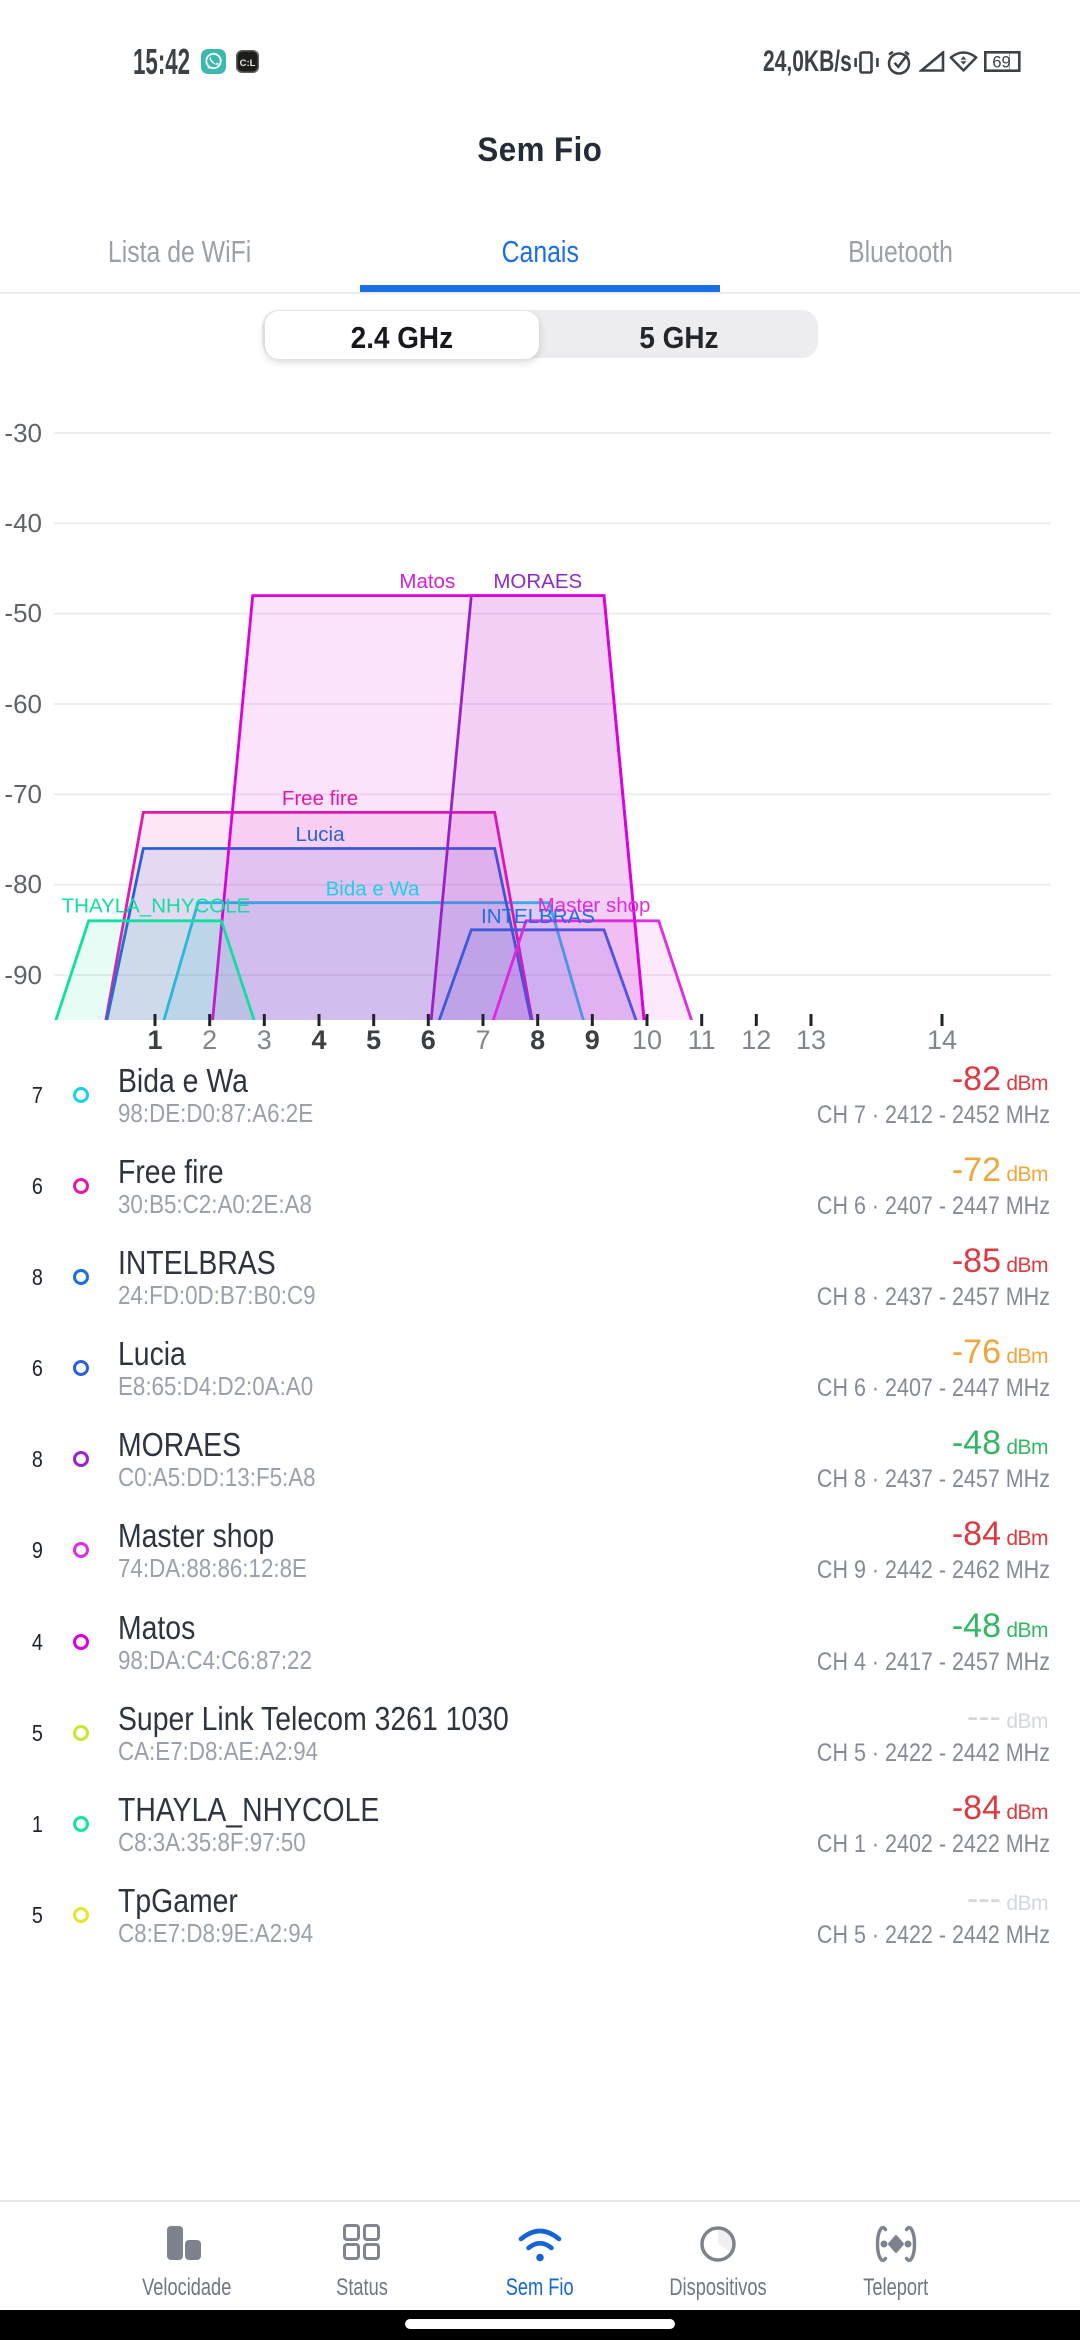  Describe the element at coordinates (811, 1040) in the screenshot. I see `svg-text: 13` at that location.